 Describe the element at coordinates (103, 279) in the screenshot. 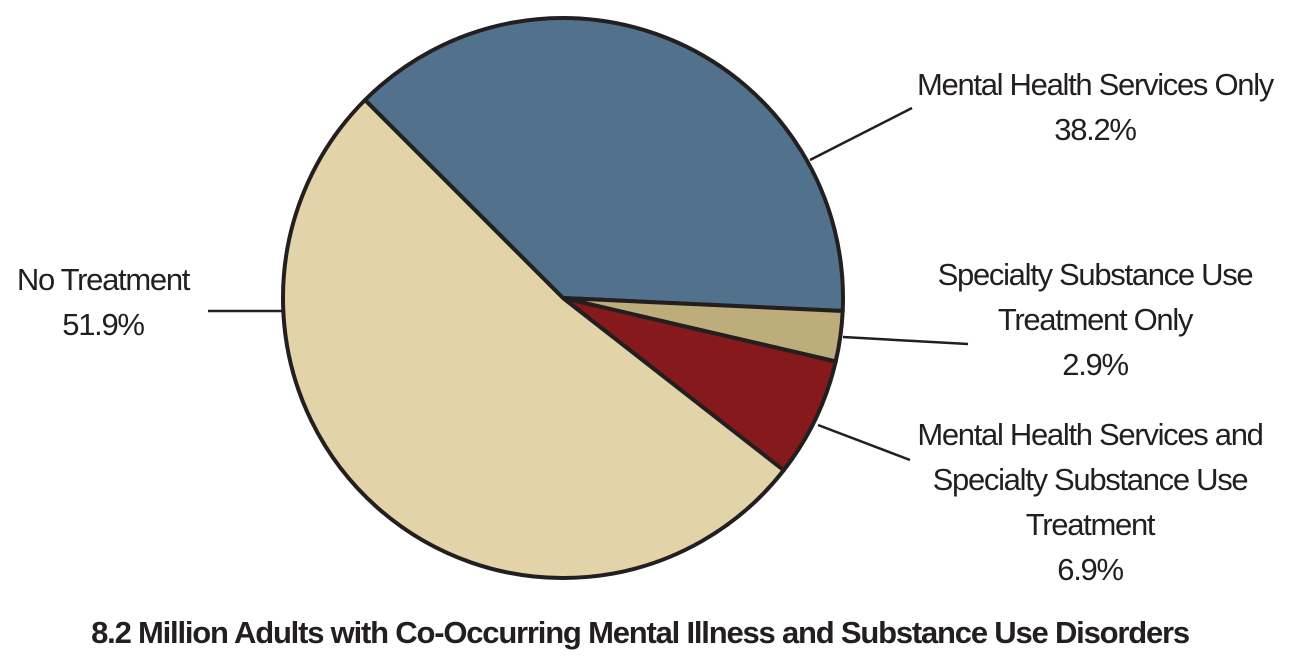

I see `category-label: No Treatment` at that location.